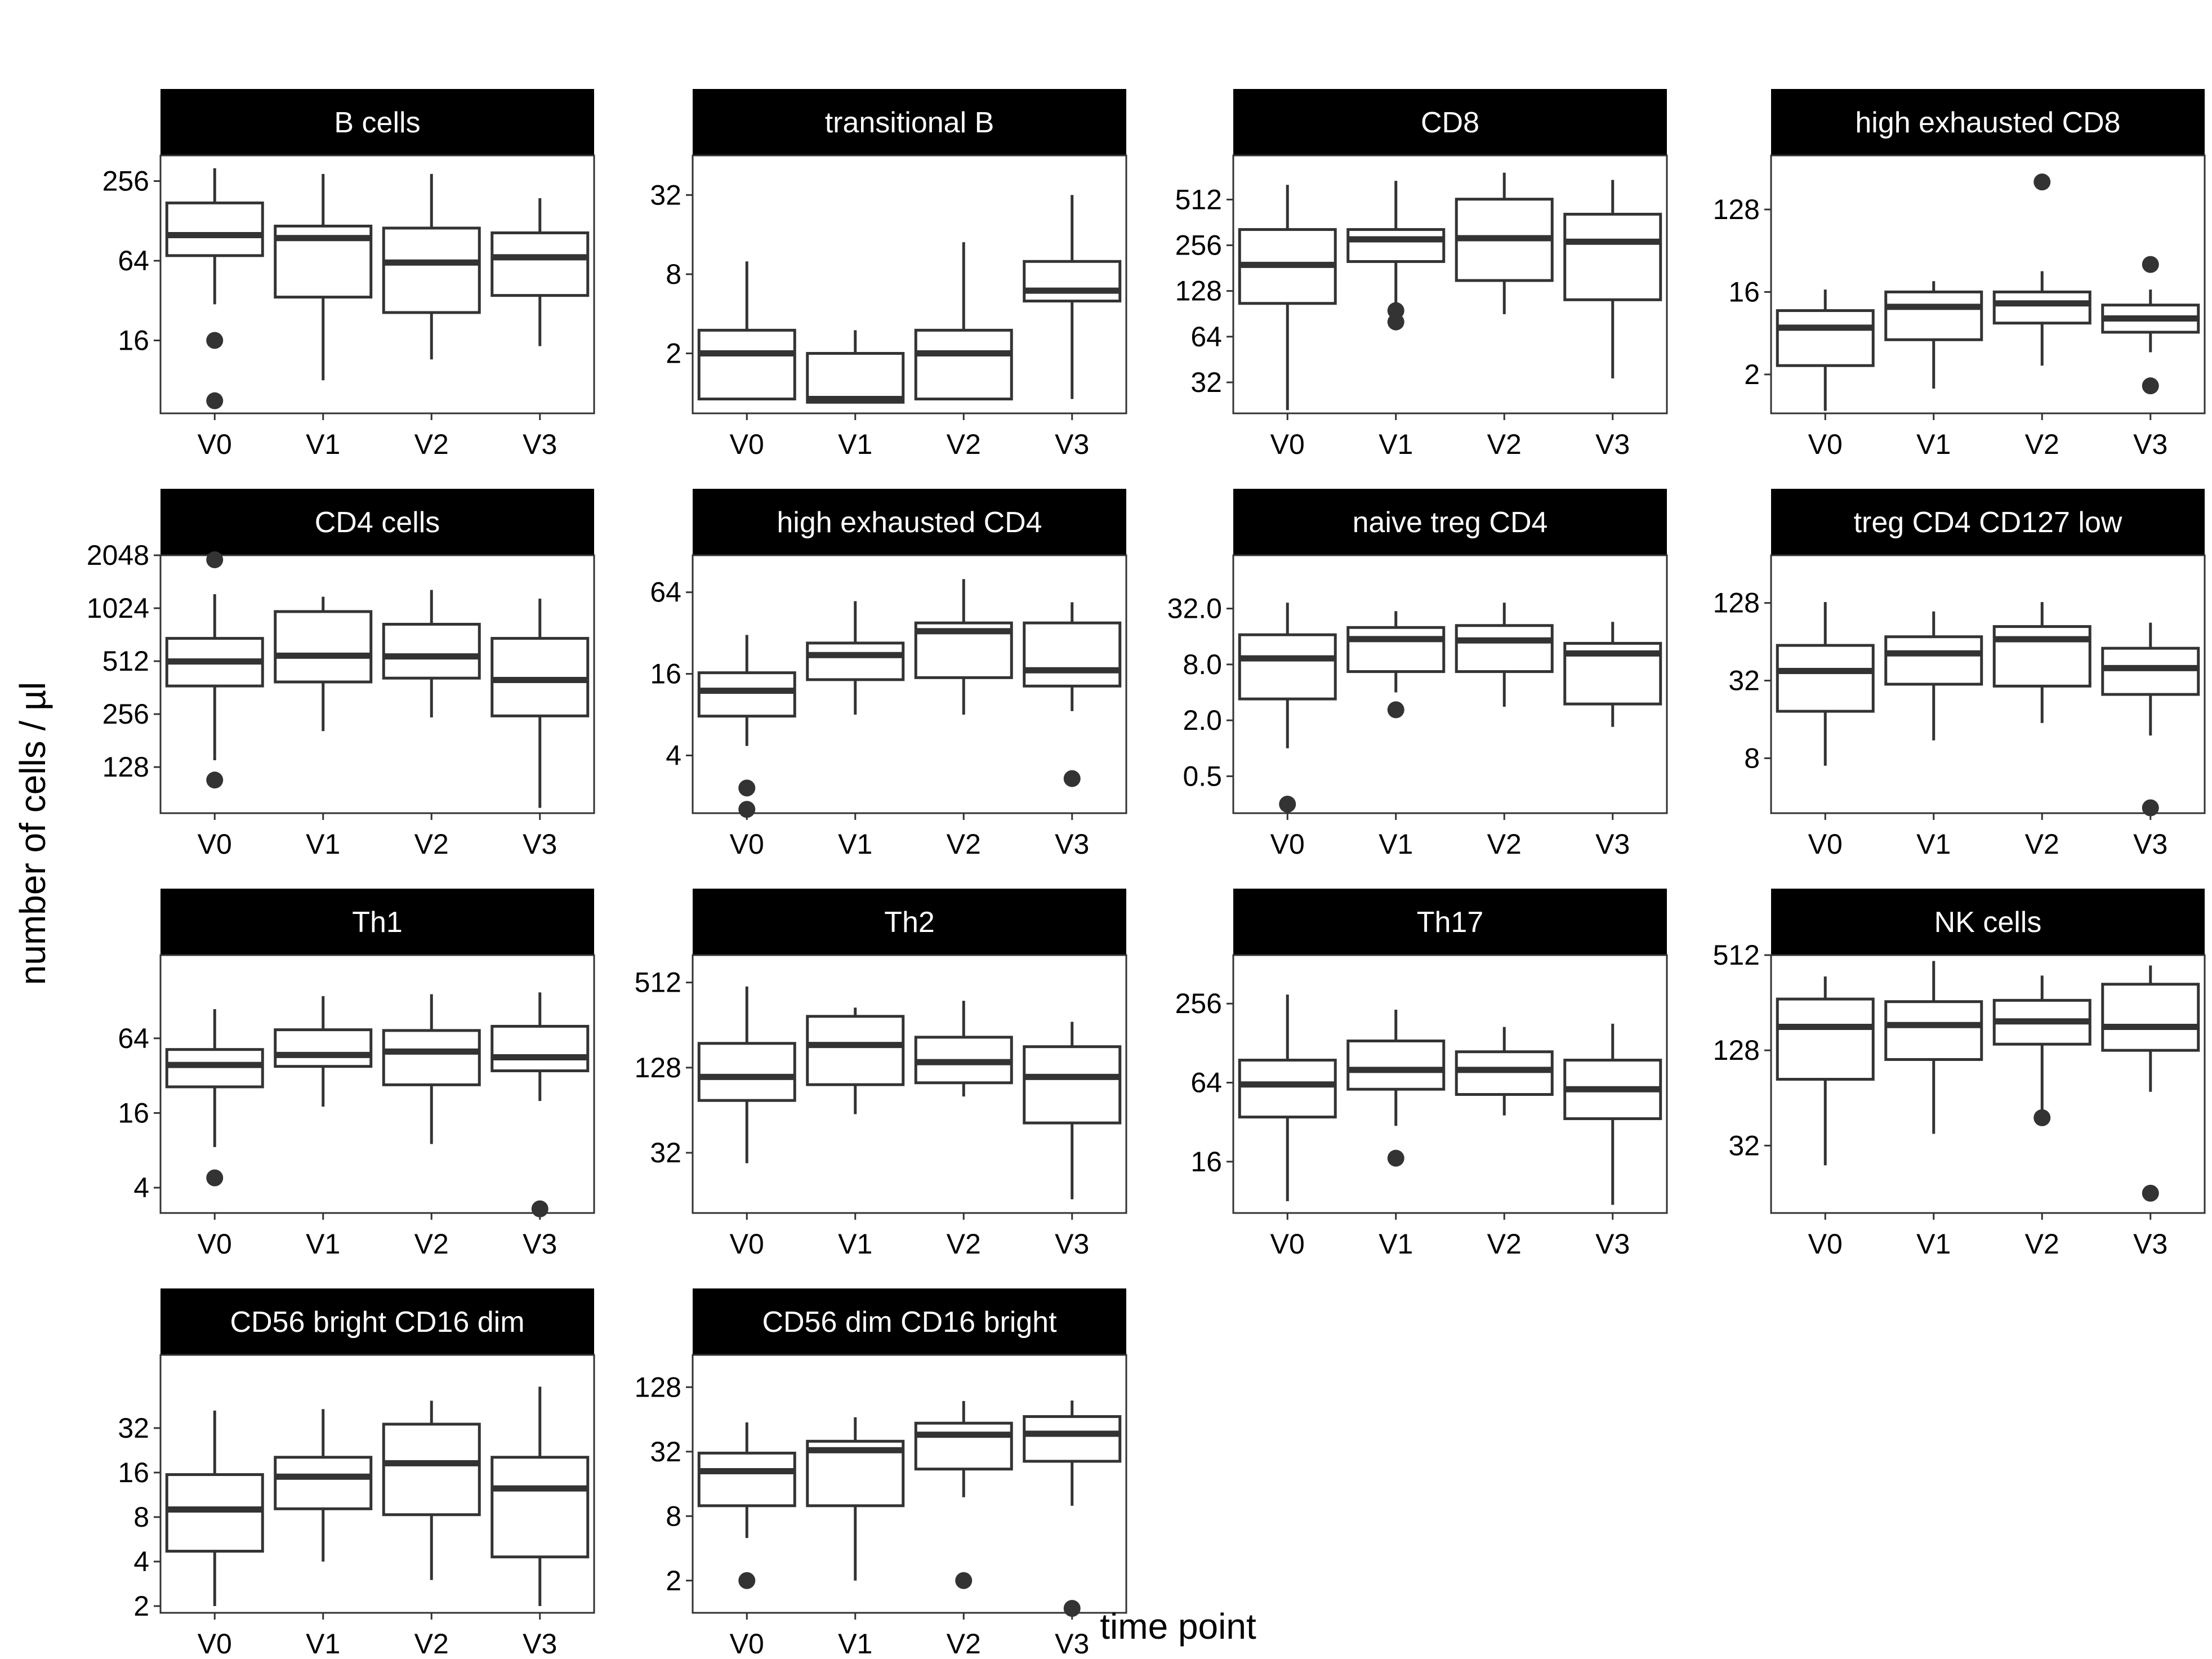 The width and height of the screenshot is (2212, 1659). Describe the element at coordinates (1450, 122) in the screenshot. I see `panel-title: CD8` at that location.